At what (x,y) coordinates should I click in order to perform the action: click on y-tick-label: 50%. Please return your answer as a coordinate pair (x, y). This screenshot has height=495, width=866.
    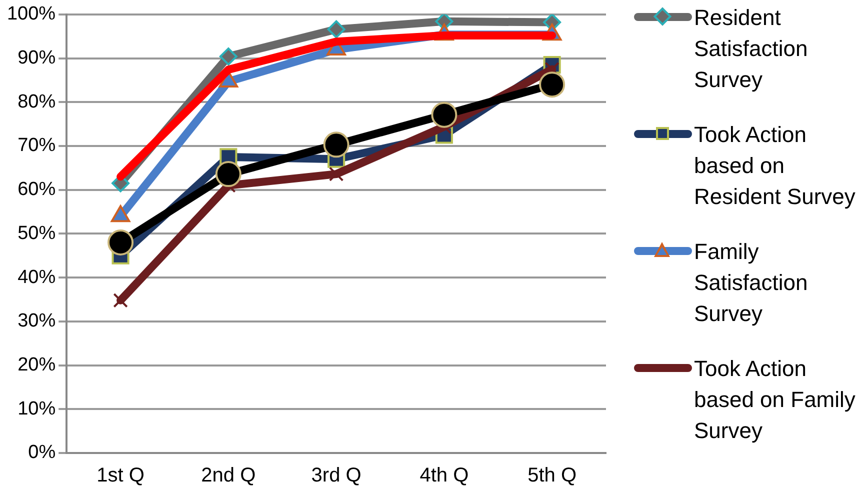
    Looking at the image, I should click on (37, 233).